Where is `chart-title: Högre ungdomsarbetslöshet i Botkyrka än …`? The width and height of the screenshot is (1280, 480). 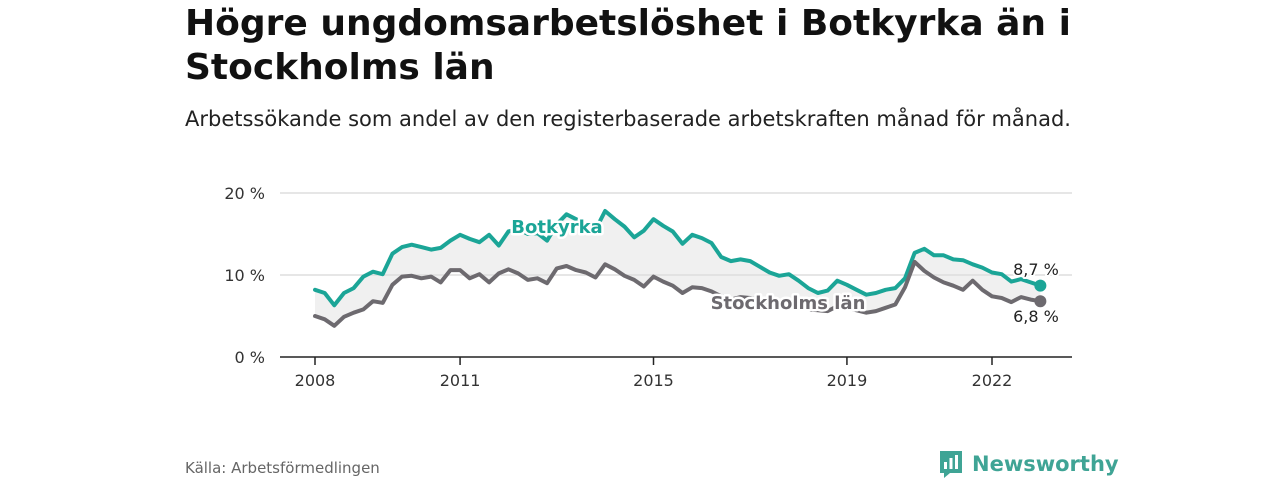 chart-title: Högre ungdomsarbetslöshet i Botkyrka än … is located at coordinates (628, 45).